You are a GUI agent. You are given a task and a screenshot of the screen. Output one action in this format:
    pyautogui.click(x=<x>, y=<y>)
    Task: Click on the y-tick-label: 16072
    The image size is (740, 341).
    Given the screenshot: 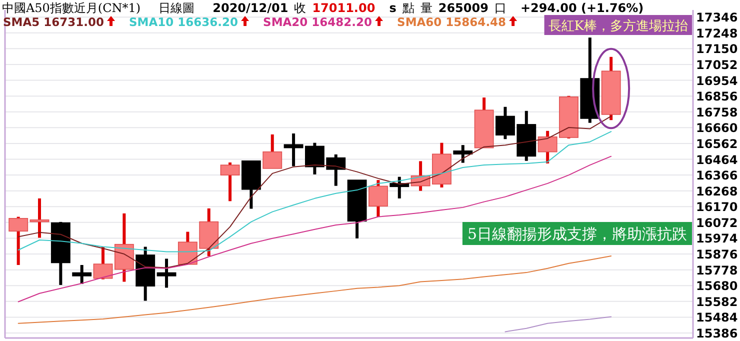 What is the action you would take?
    pyautogui.click(x=717, y=223)
    